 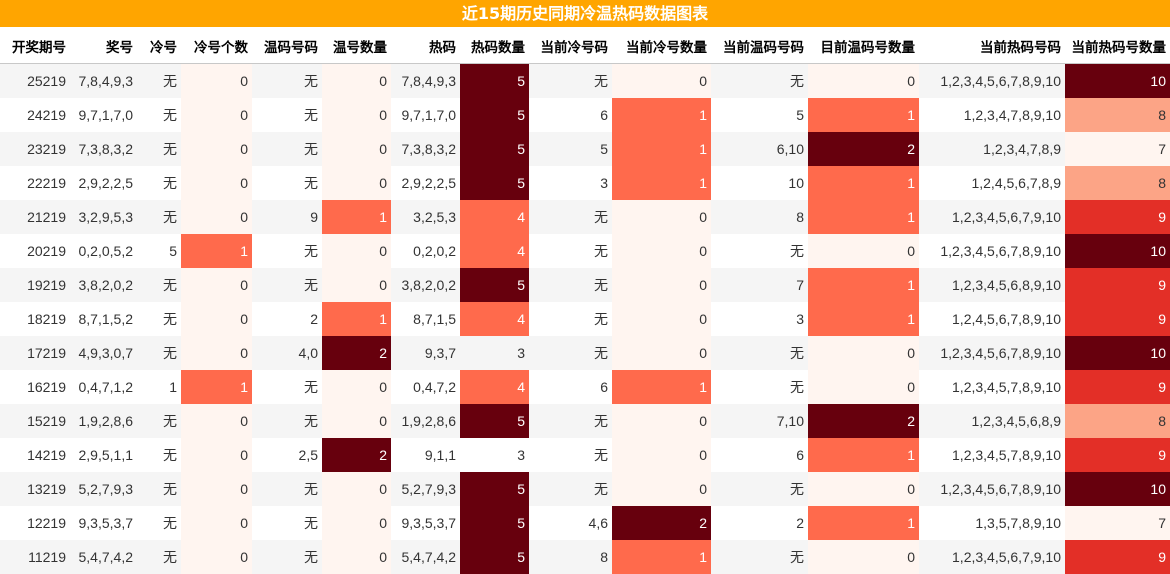 What do you see at coordinates (570, 149) in the screenshot?
I see `current-cold-numbers-cell: 5` at bounding box center [570, 149].